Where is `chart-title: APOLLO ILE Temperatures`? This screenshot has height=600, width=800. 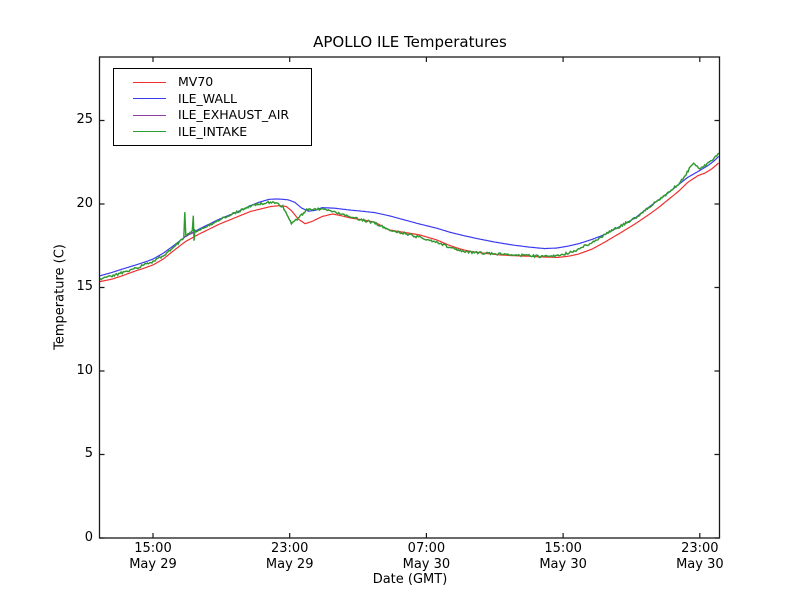
chart-title: APOLLO ILE Temperatures is located at coordinates (410, 42).